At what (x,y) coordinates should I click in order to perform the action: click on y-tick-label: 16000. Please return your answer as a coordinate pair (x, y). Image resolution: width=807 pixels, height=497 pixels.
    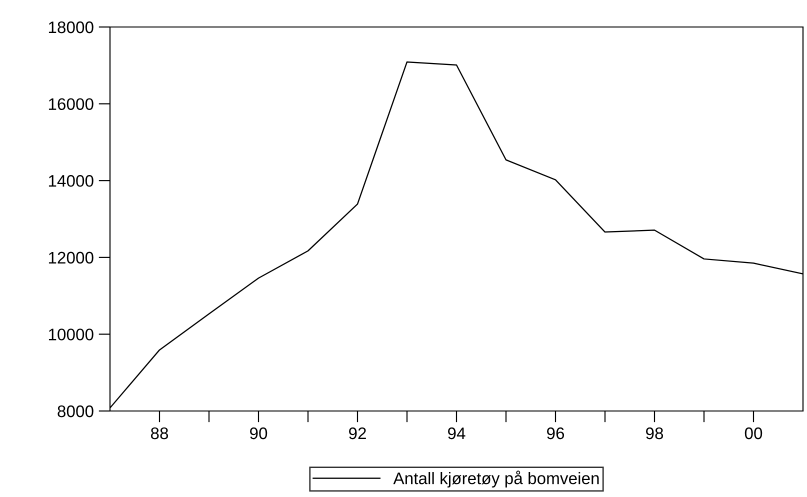
    Looking at the image, I should click on (71, 104).